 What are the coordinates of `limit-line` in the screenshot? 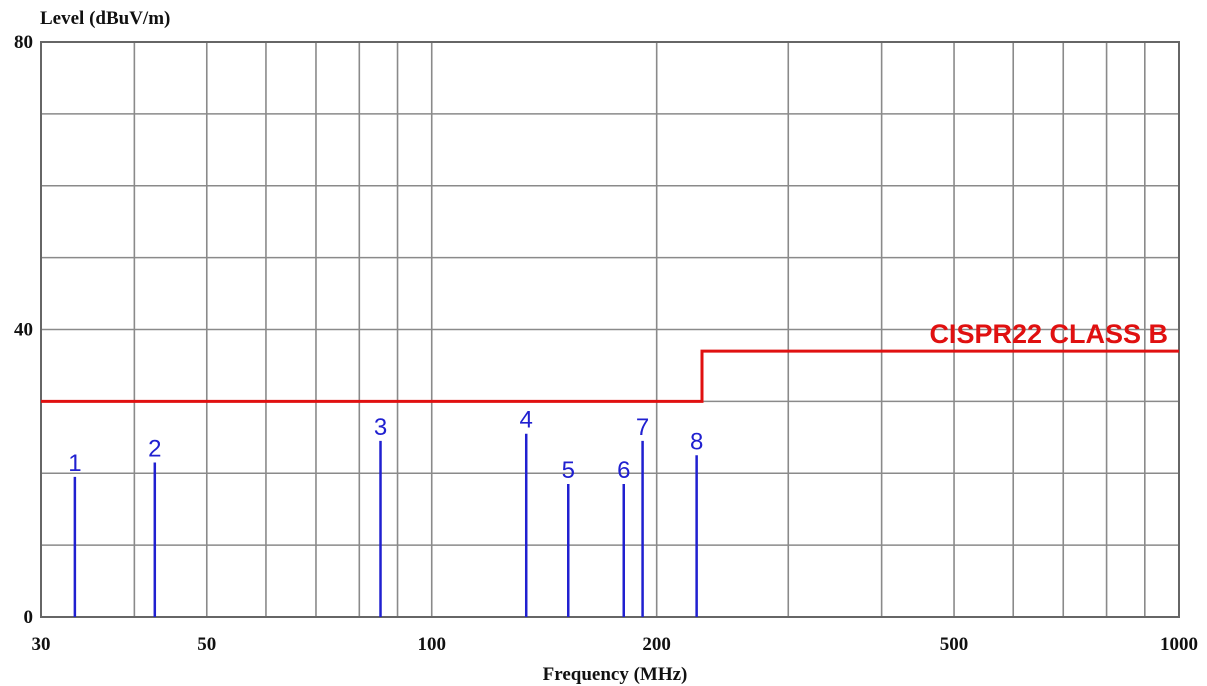 It's located at (610, 376).